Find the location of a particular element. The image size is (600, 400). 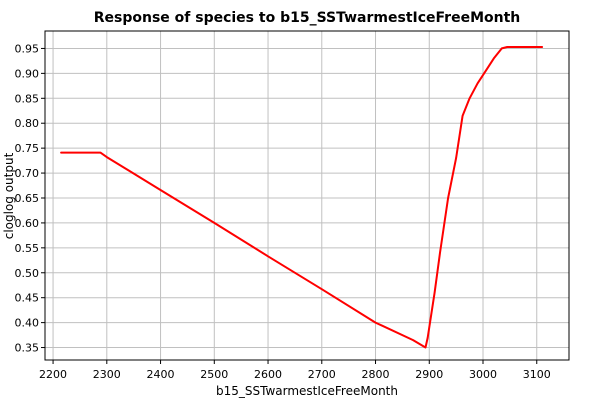

x-tick-label: 2200 is located at coordinates (53, 374).